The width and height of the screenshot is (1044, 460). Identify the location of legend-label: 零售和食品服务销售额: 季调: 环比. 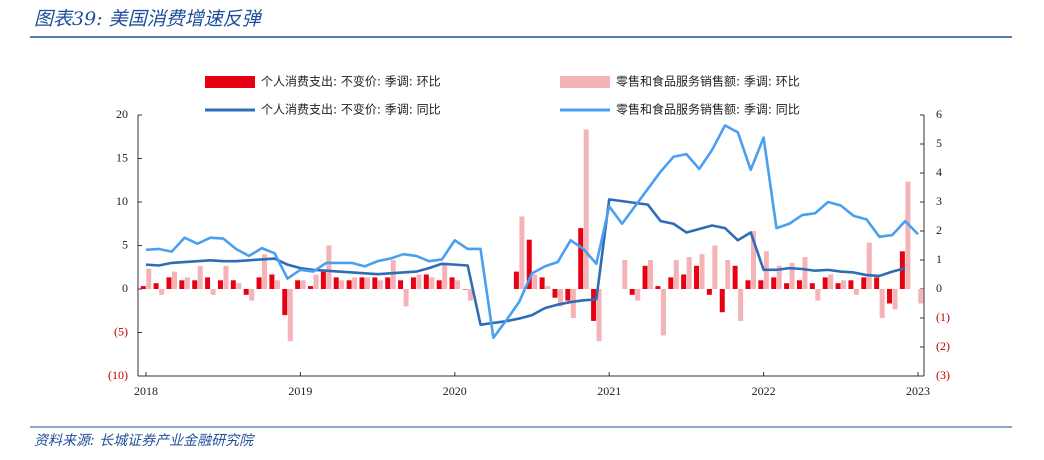
(708, 81).